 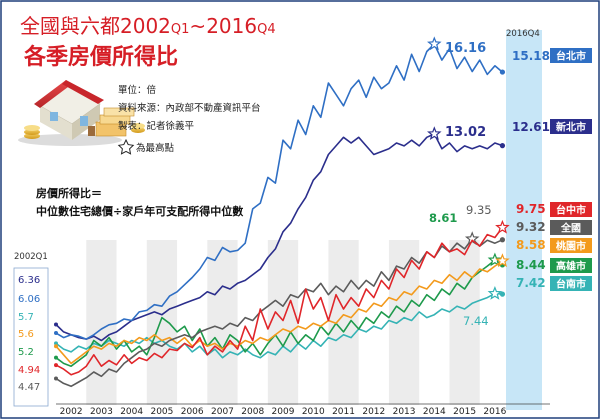 What do you see at coordinates (531, 245) in the screenshot?
I see `end-value-taoyuan: 8.58` at bounding box center [531, 245].